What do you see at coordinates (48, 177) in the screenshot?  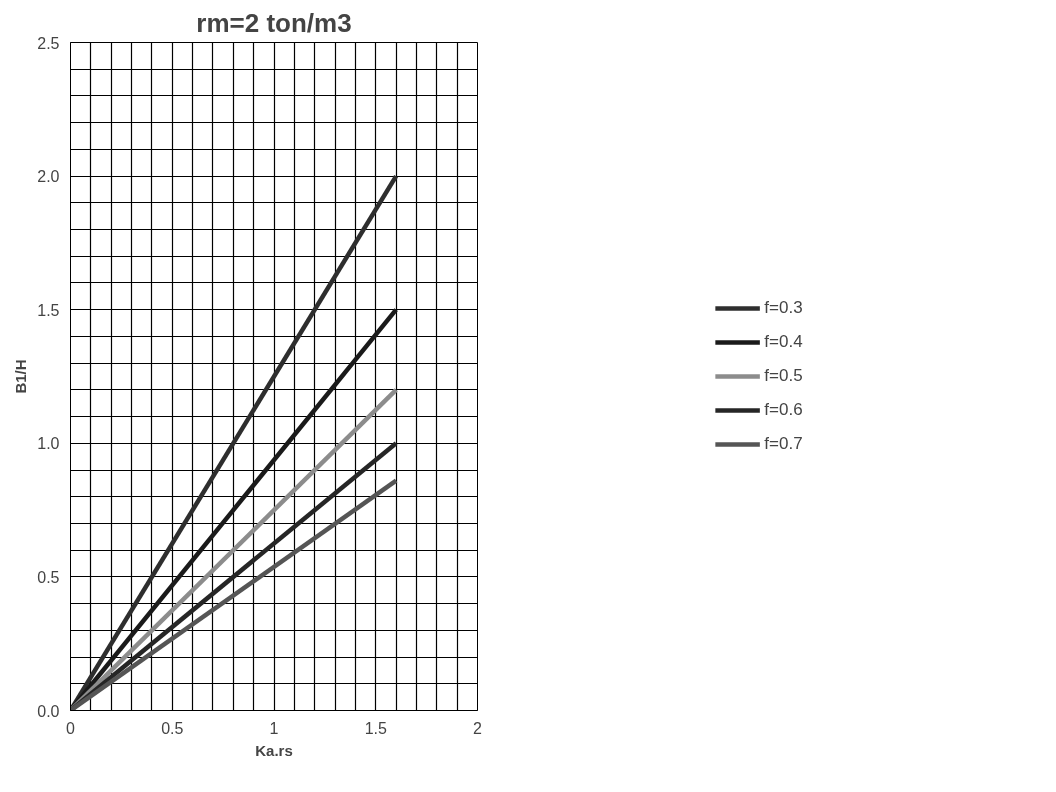 I see `y-tick-label: 2.0` at bounding box center [48, 177].